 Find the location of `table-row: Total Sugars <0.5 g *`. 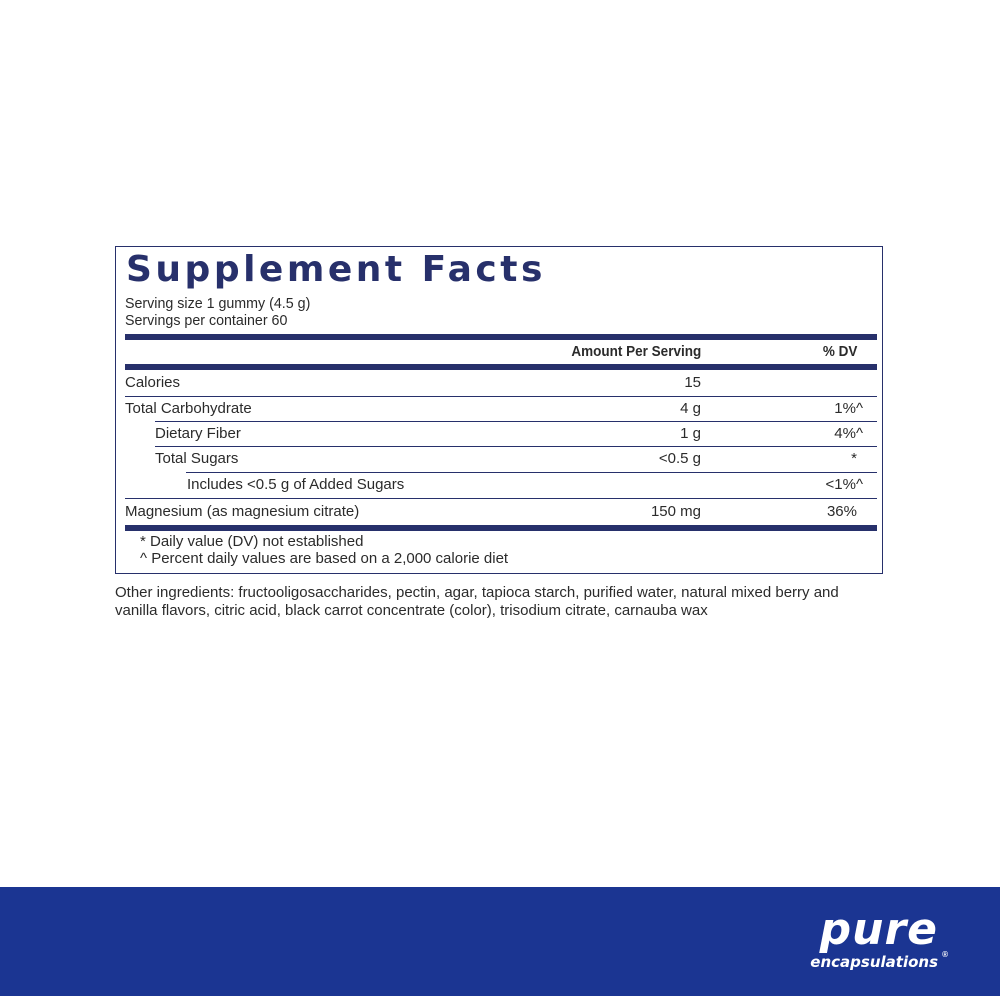

table-row: Total Sugars <0.5 g * is located at coordinates (501, 458).